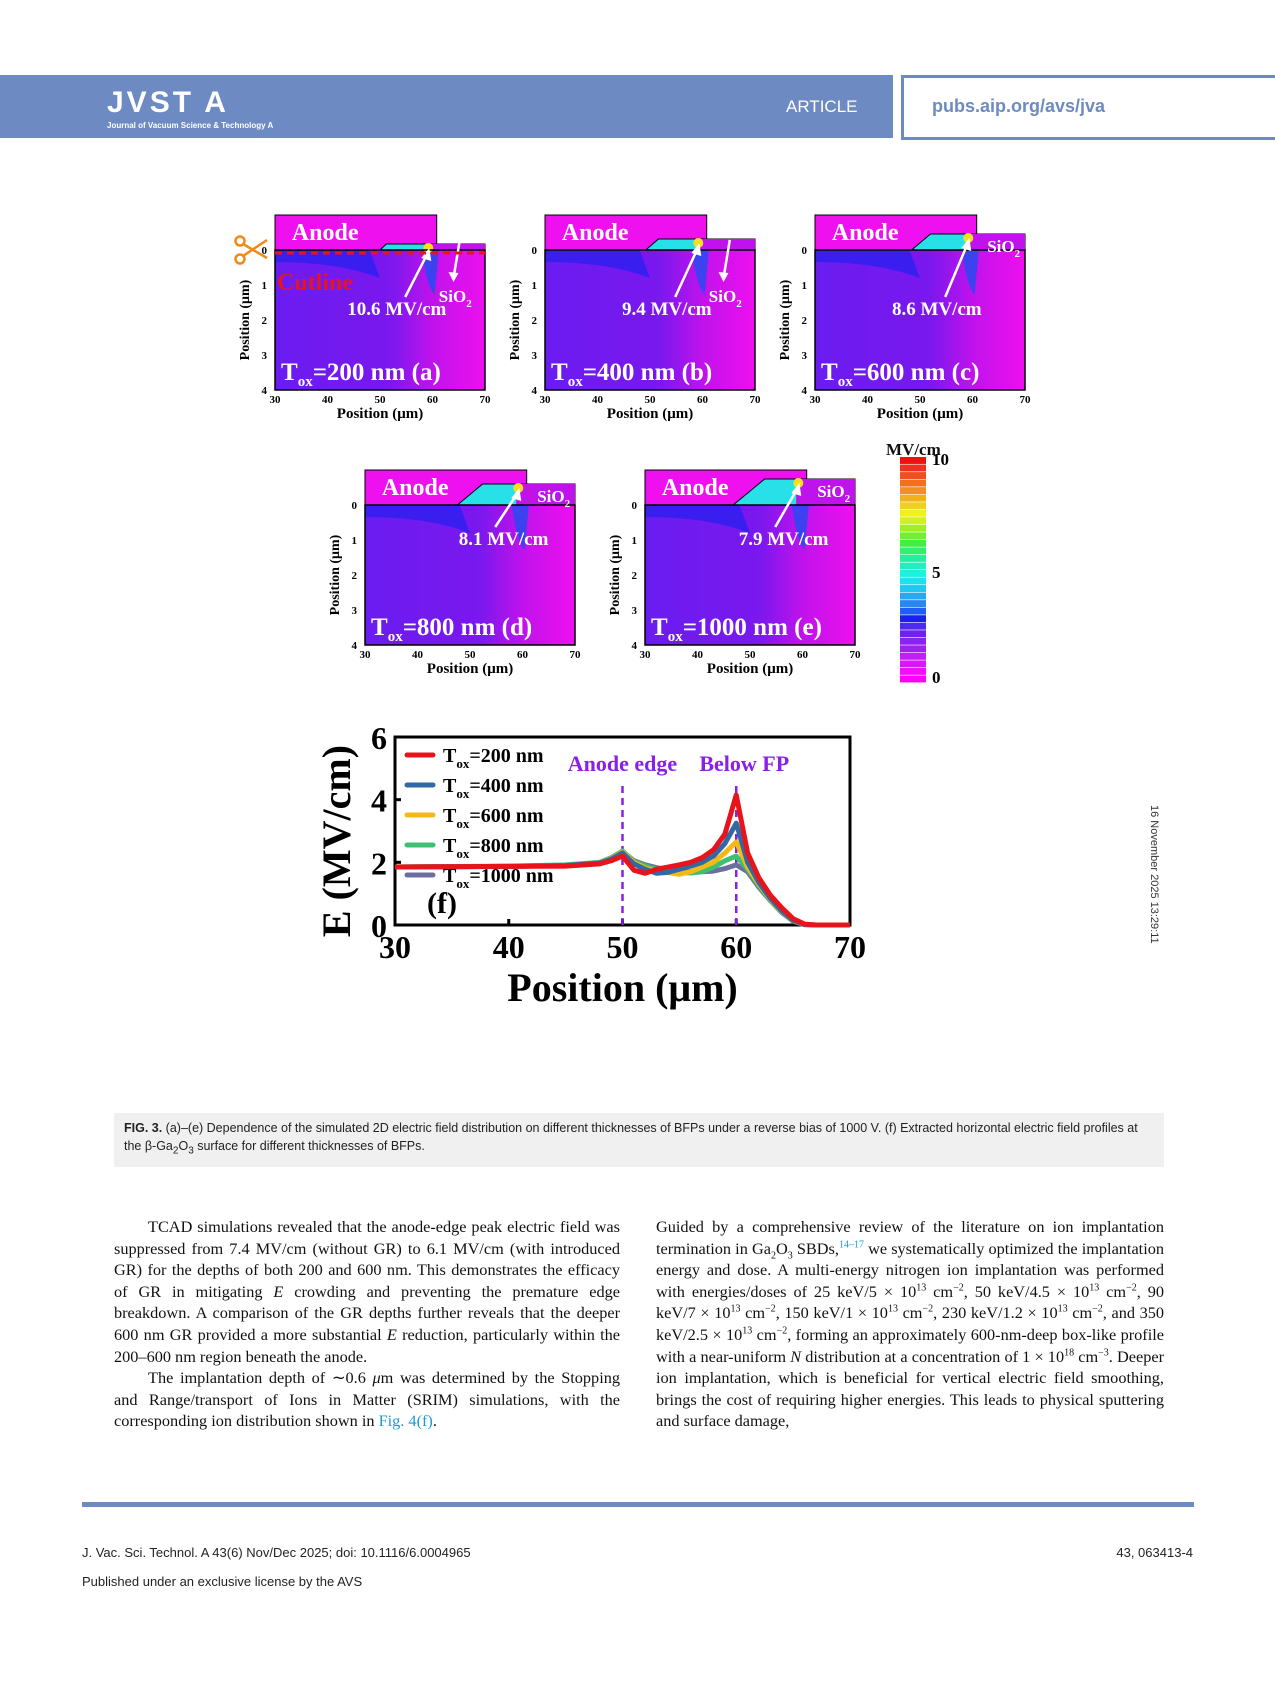 This screenshot has height=1688, width=1275. What do you see at coordinates (784, 539) in the screenshot?
I see `peak-field-label: 7.9 MV/cm` at bounding box center [784, 539].